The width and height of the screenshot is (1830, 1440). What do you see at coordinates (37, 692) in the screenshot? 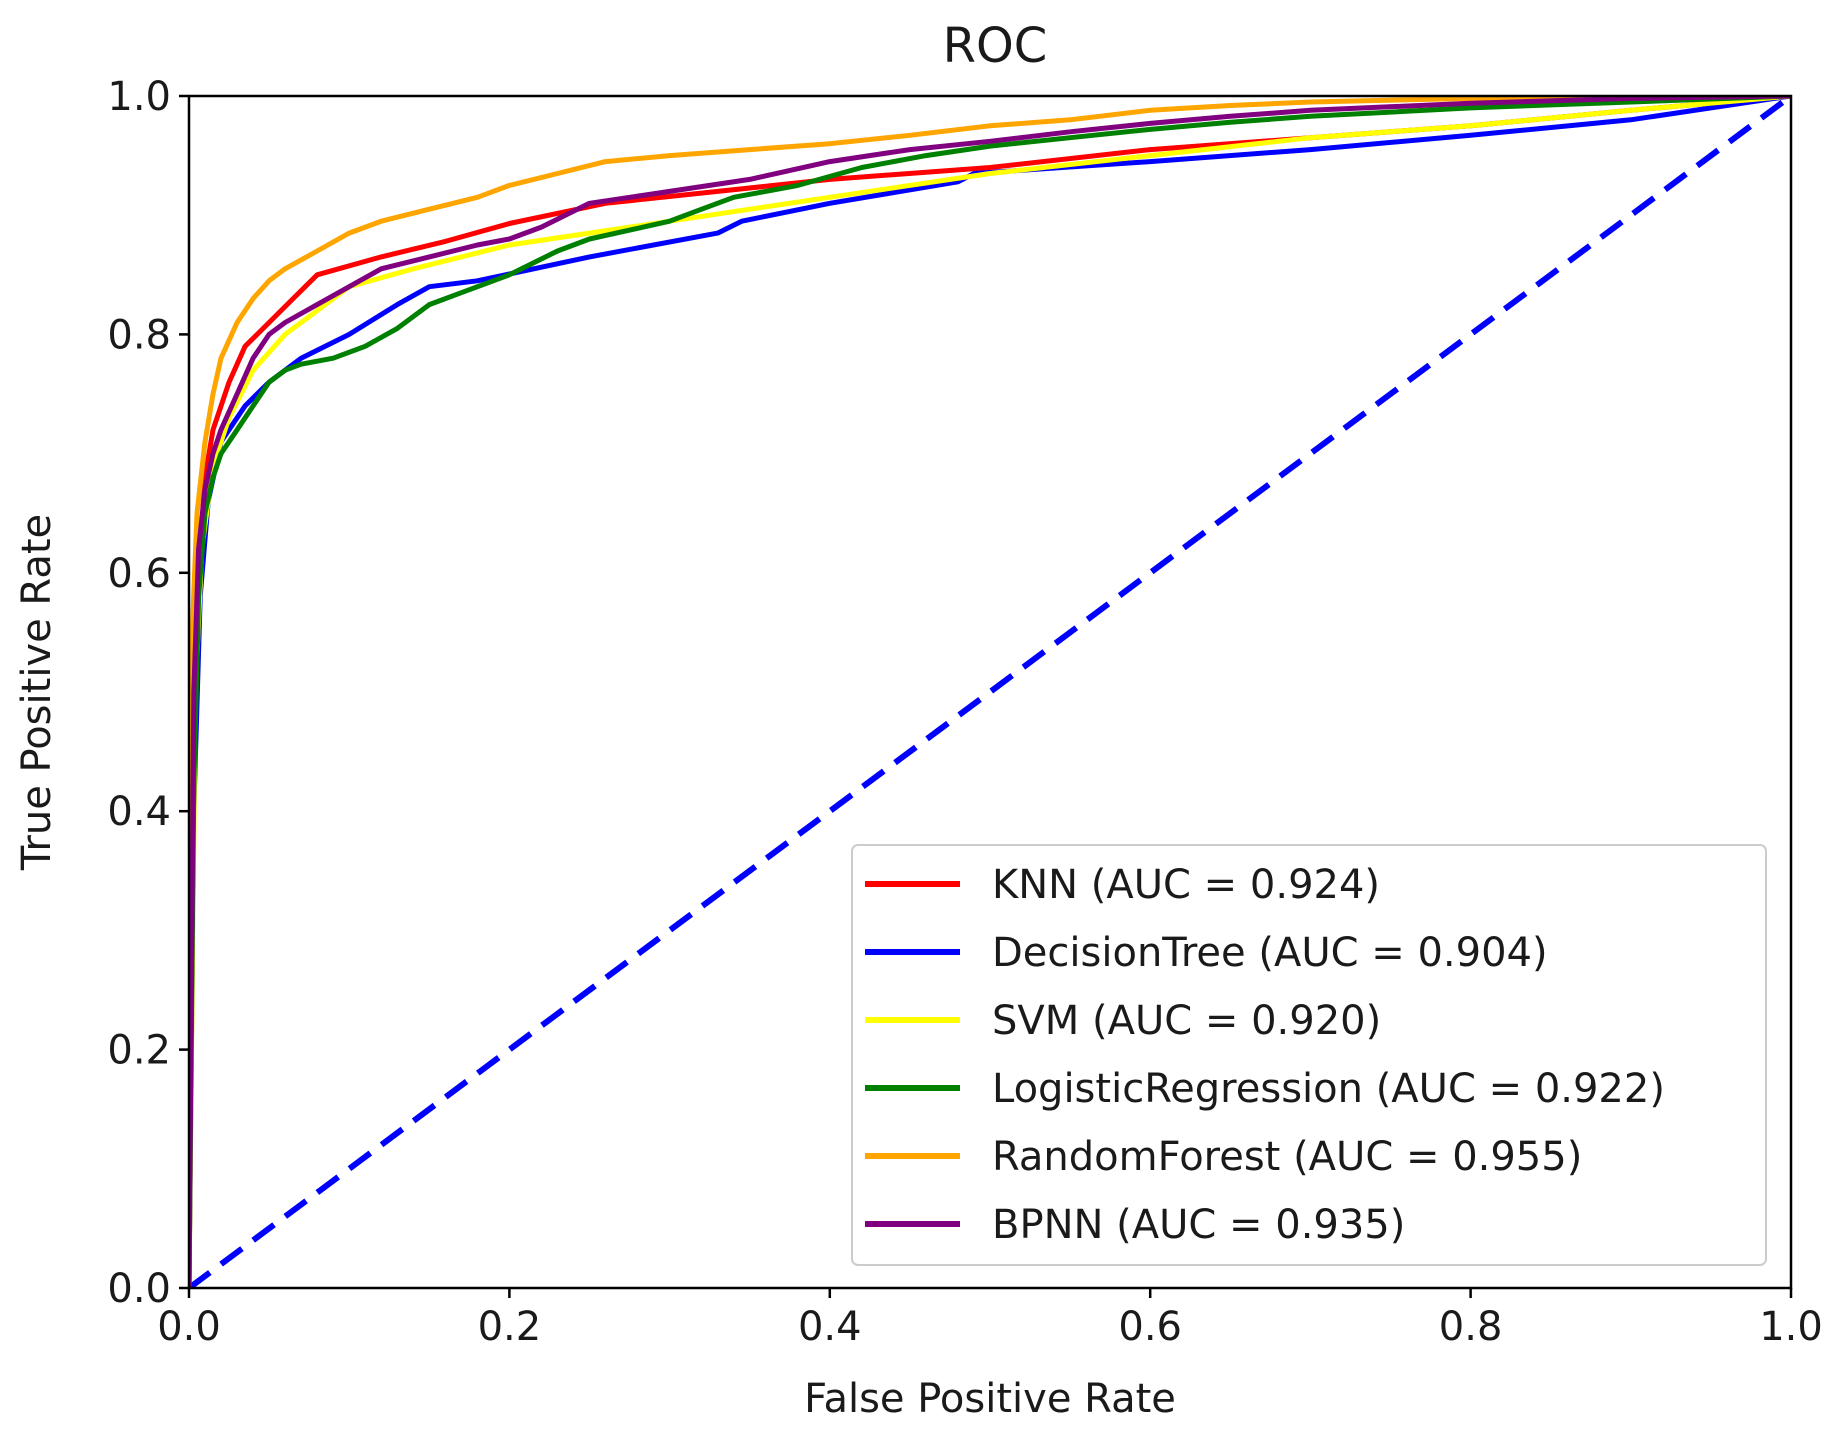
I see `y-axis-label: True Positive Rate` at bounding box center [37, 692].